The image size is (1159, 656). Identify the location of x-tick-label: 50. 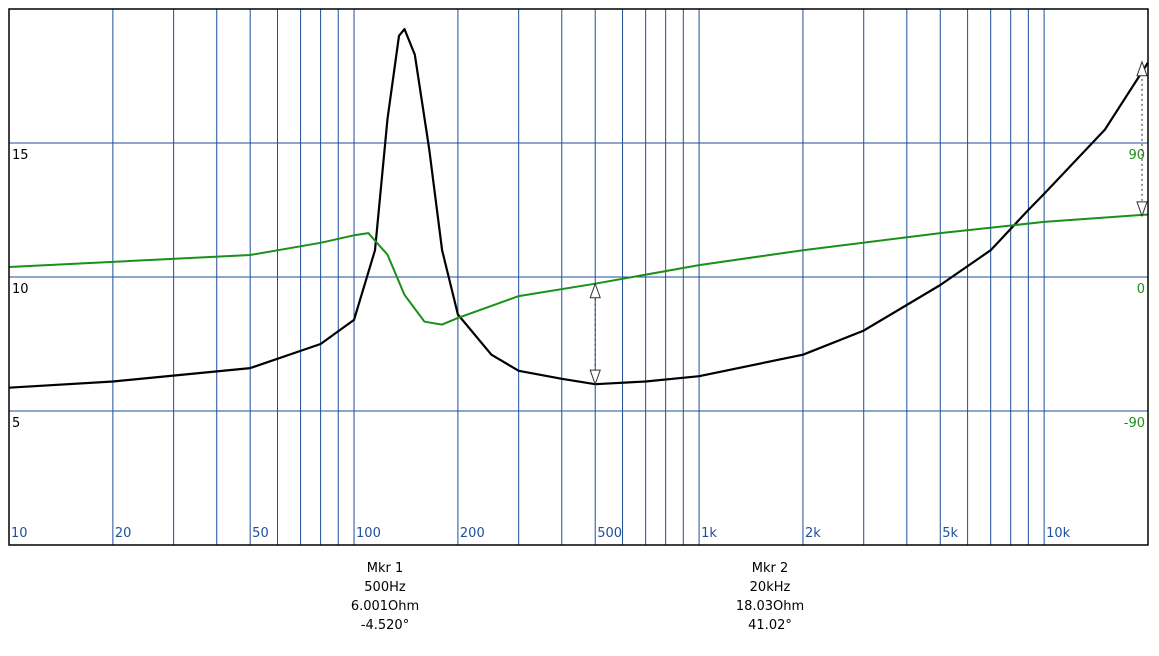
(260, 533).